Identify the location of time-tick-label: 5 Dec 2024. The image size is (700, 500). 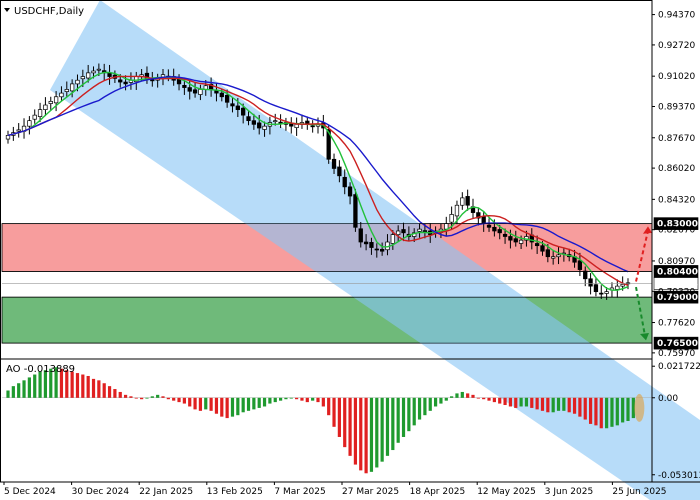
(30, 492).